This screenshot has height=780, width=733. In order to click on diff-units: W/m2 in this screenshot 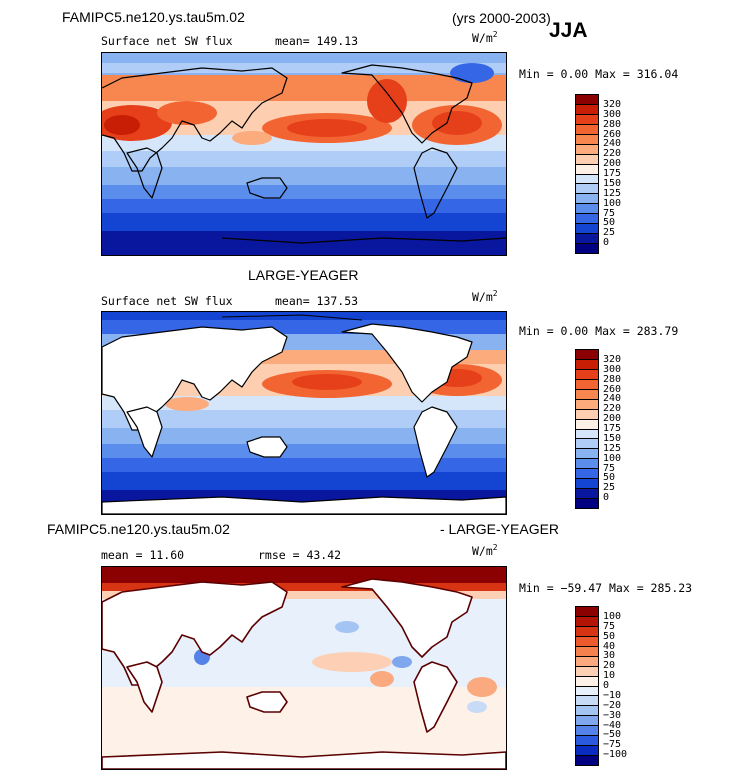, I will do `click(485, 550)`.